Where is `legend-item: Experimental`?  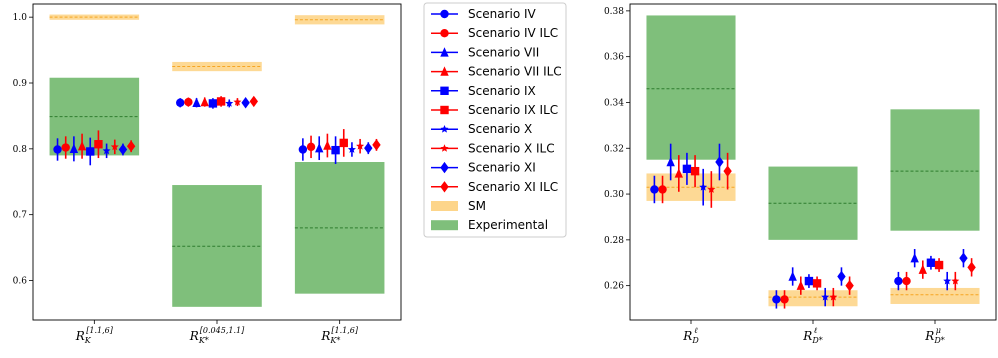 legend-item: Experimental is located at coordinates (489, 225).